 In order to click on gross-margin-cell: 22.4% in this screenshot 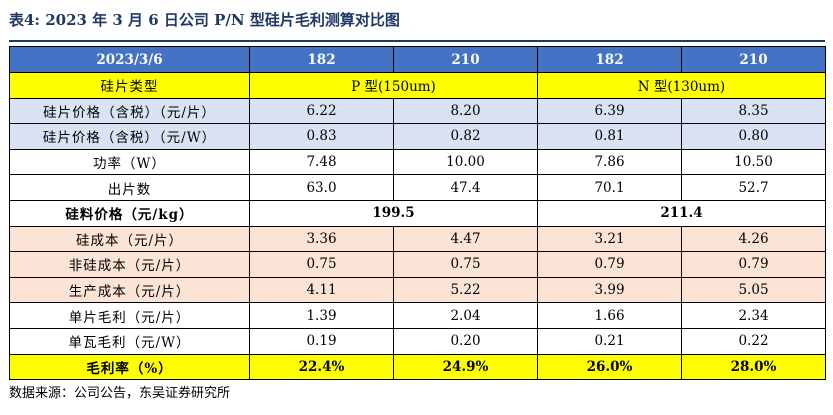, I will do `click(321, 367)`.